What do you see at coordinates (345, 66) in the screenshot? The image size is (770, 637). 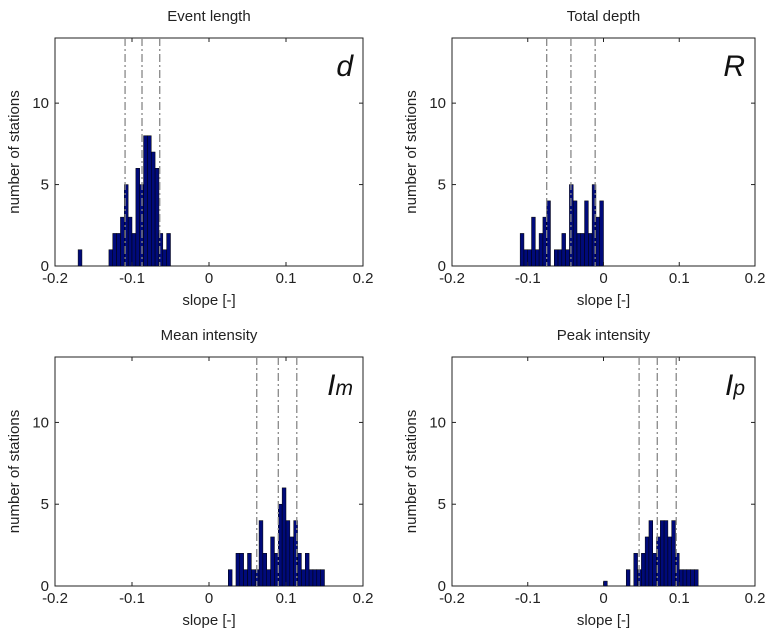 I see `variable-label: d` at bounding box center [345, 66].